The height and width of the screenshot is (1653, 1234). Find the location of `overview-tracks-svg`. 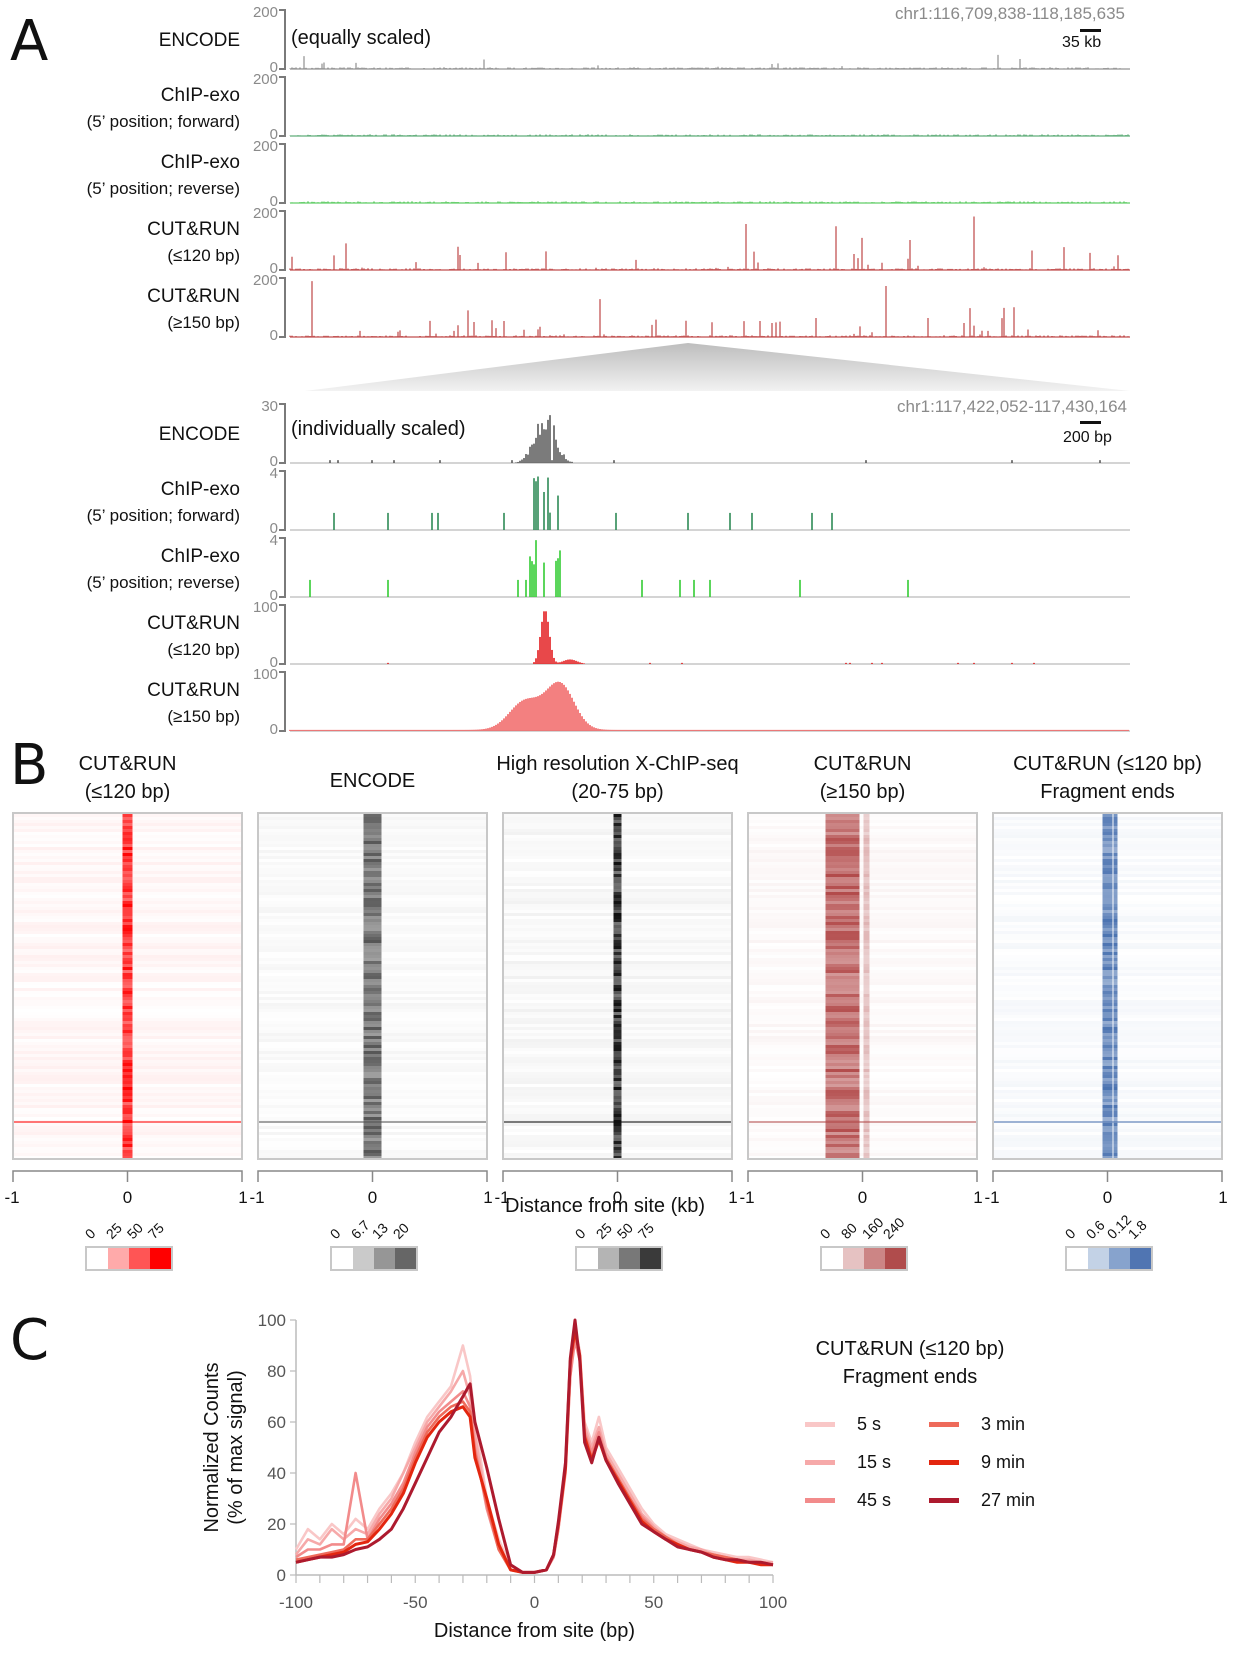

overview-tracks-svg is located at coordinates (704, 173).